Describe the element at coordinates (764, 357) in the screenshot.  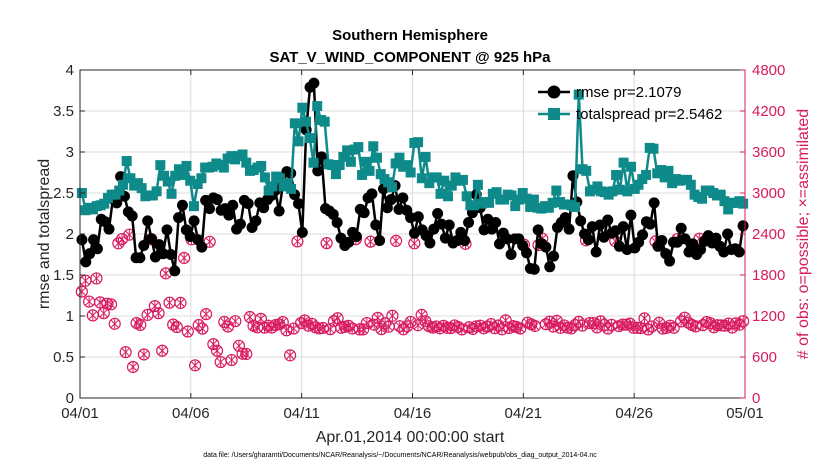
I see `y-right-tick-label: 600` at that location.